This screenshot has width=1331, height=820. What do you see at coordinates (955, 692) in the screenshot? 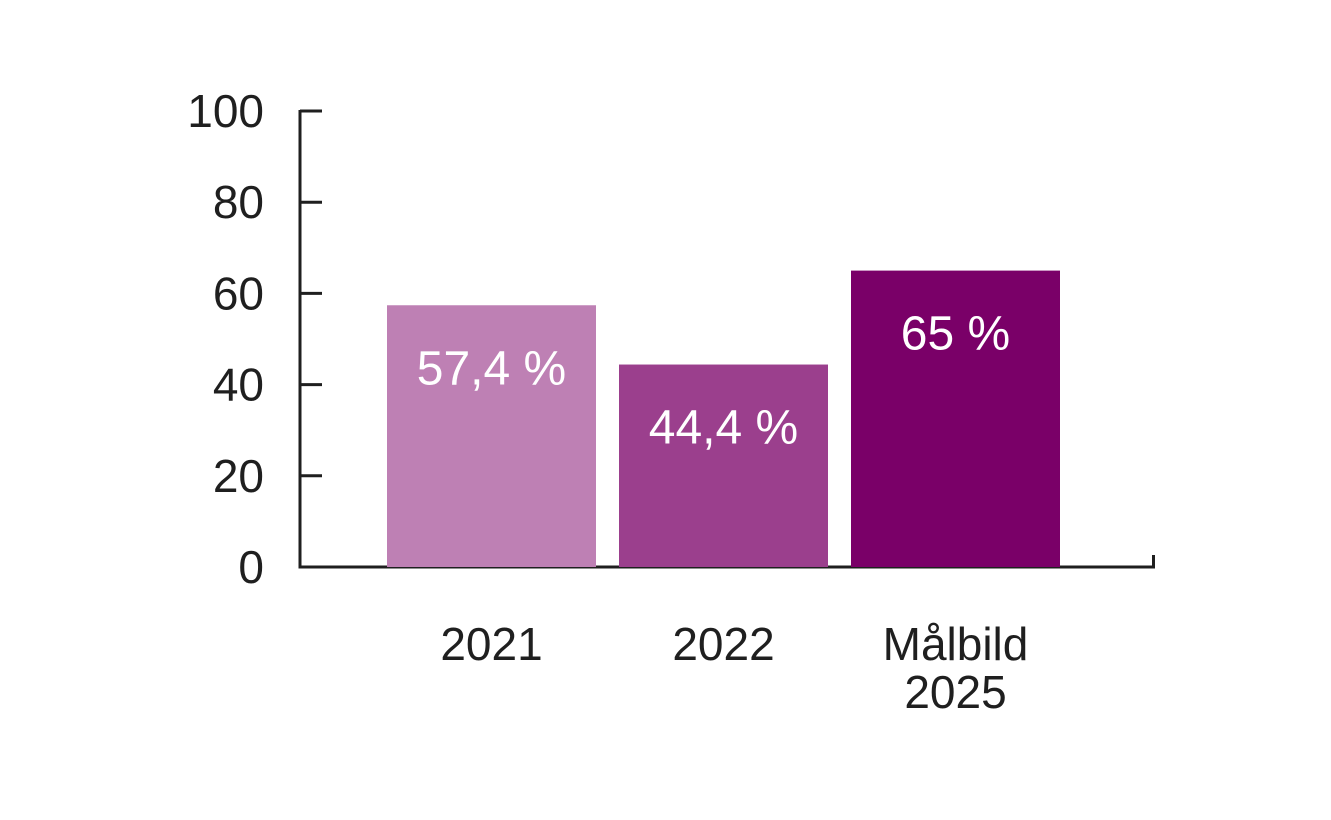
I see `category-label: 2025` at bounding box center [955, 692].